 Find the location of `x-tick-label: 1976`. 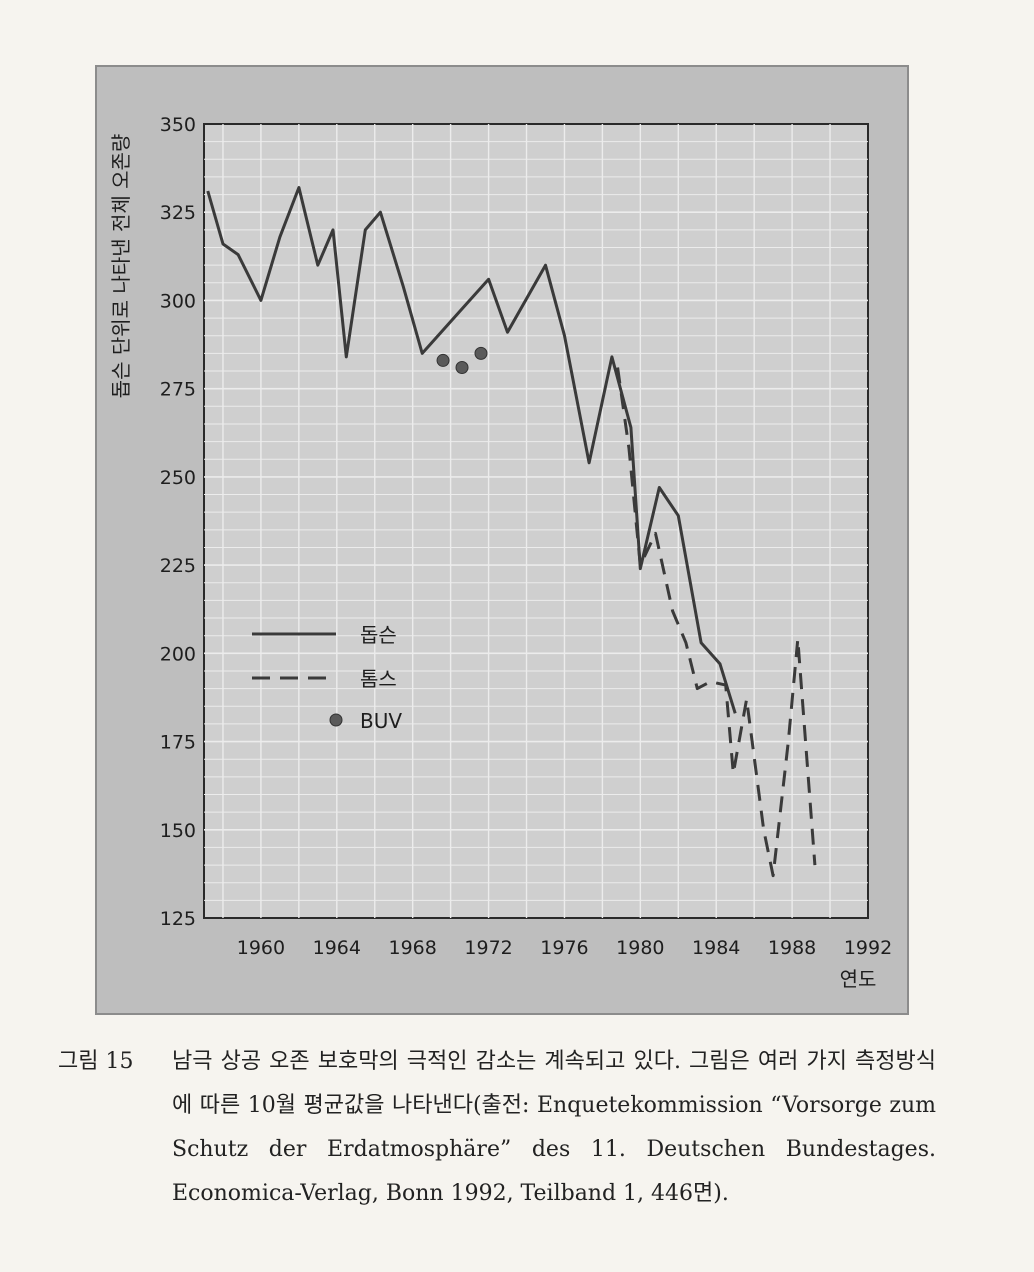

x-tick-label: 1976 is located at coordinates (564, 948).